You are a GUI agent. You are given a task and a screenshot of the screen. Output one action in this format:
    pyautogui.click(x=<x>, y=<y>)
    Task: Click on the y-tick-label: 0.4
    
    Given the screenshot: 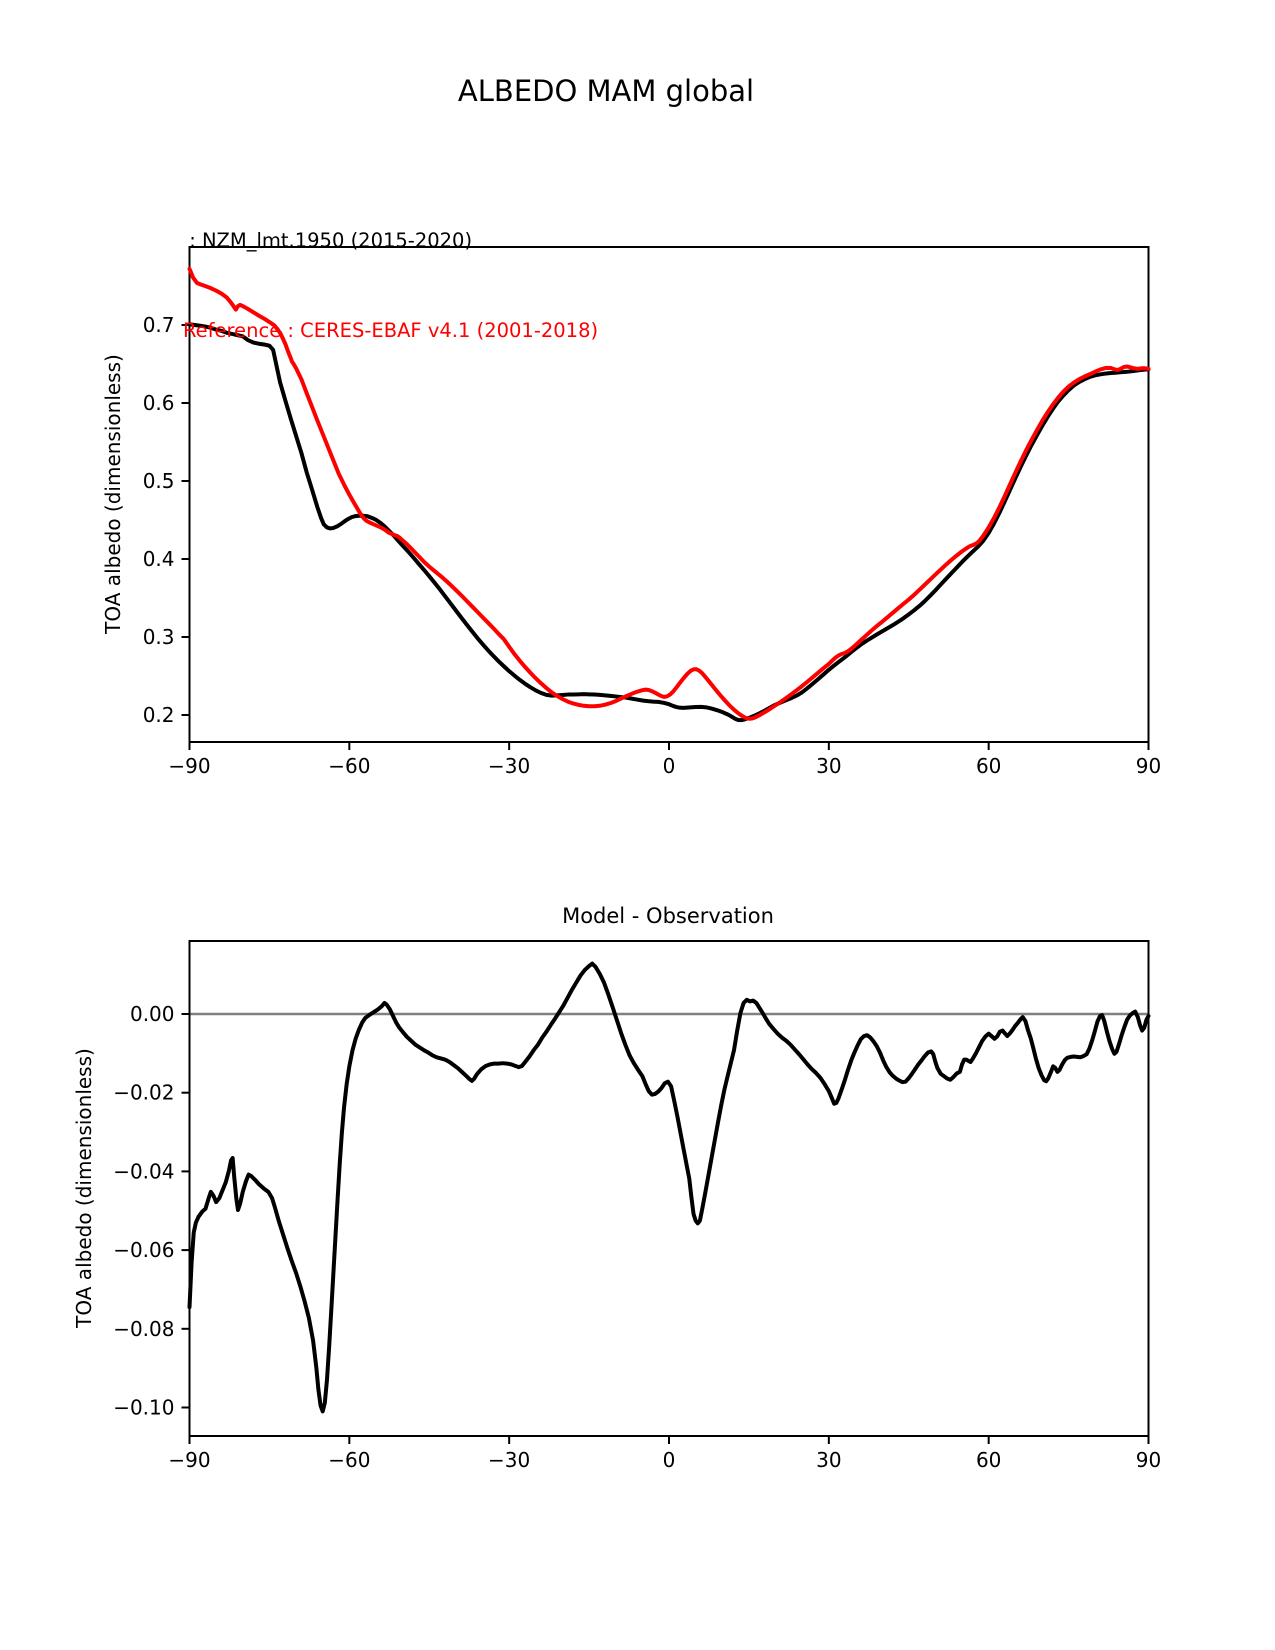 What is the action you would take?
    pyautogui.click(x=159, y=559)
    